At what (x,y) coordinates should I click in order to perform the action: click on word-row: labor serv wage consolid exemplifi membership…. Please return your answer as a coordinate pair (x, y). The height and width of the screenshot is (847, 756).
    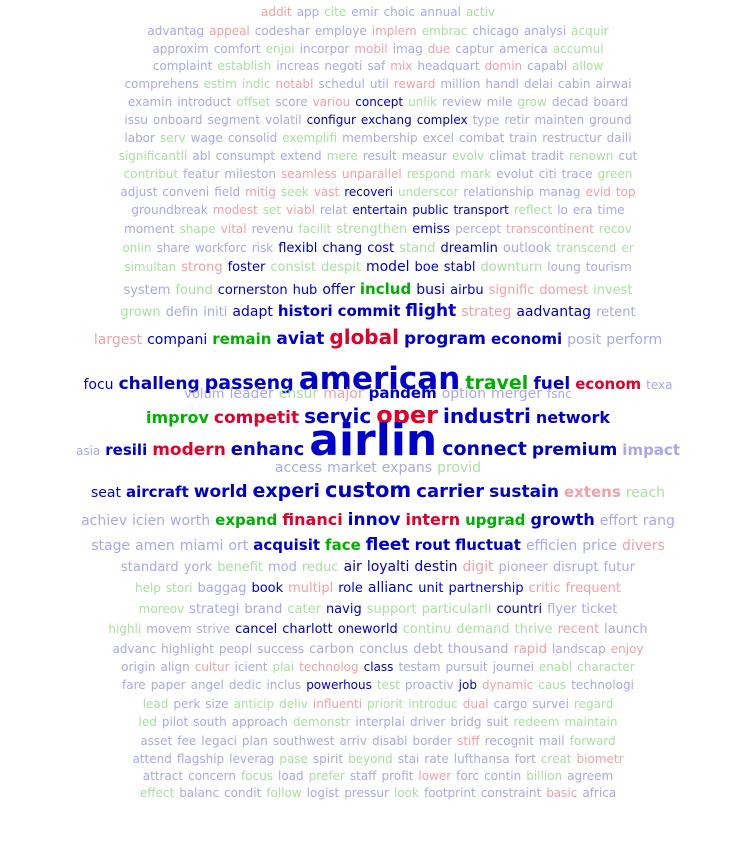
    Looking at the image, I should click on (378, 138).